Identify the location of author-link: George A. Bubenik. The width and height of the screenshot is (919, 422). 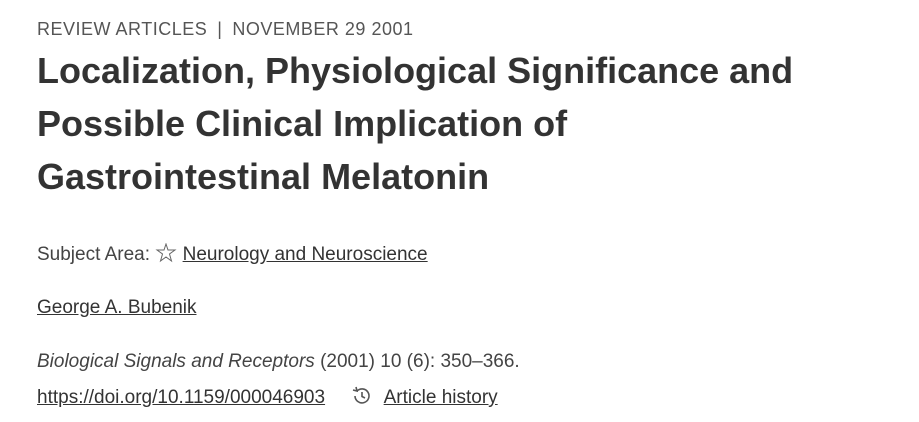
(117, 307).